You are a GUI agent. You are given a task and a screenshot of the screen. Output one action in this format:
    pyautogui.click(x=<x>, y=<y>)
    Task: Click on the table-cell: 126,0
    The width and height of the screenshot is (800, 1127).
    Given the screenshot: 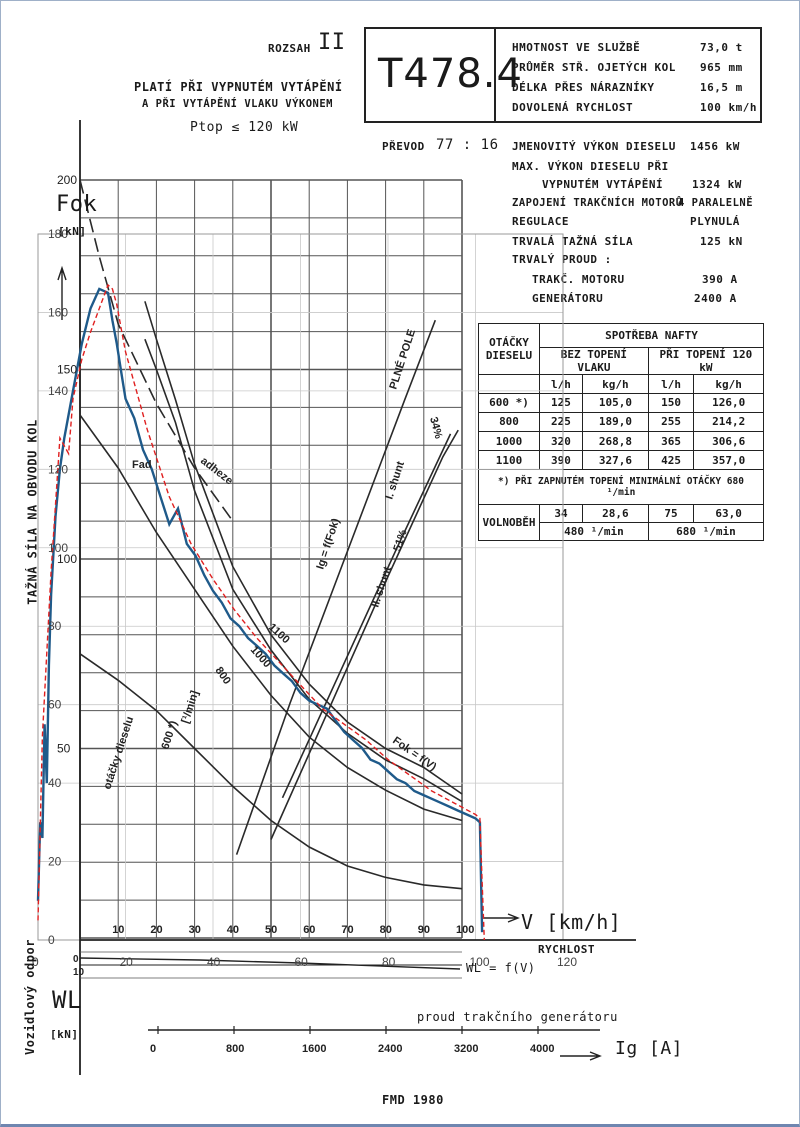 What is the action you would take?
    pyautogui.click(x=728, y=402)
    